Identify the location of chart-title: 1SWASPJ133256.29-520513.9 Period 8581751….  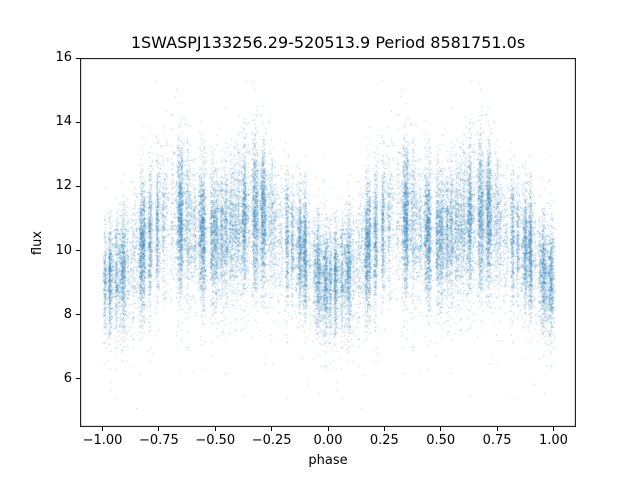
(328, 42).